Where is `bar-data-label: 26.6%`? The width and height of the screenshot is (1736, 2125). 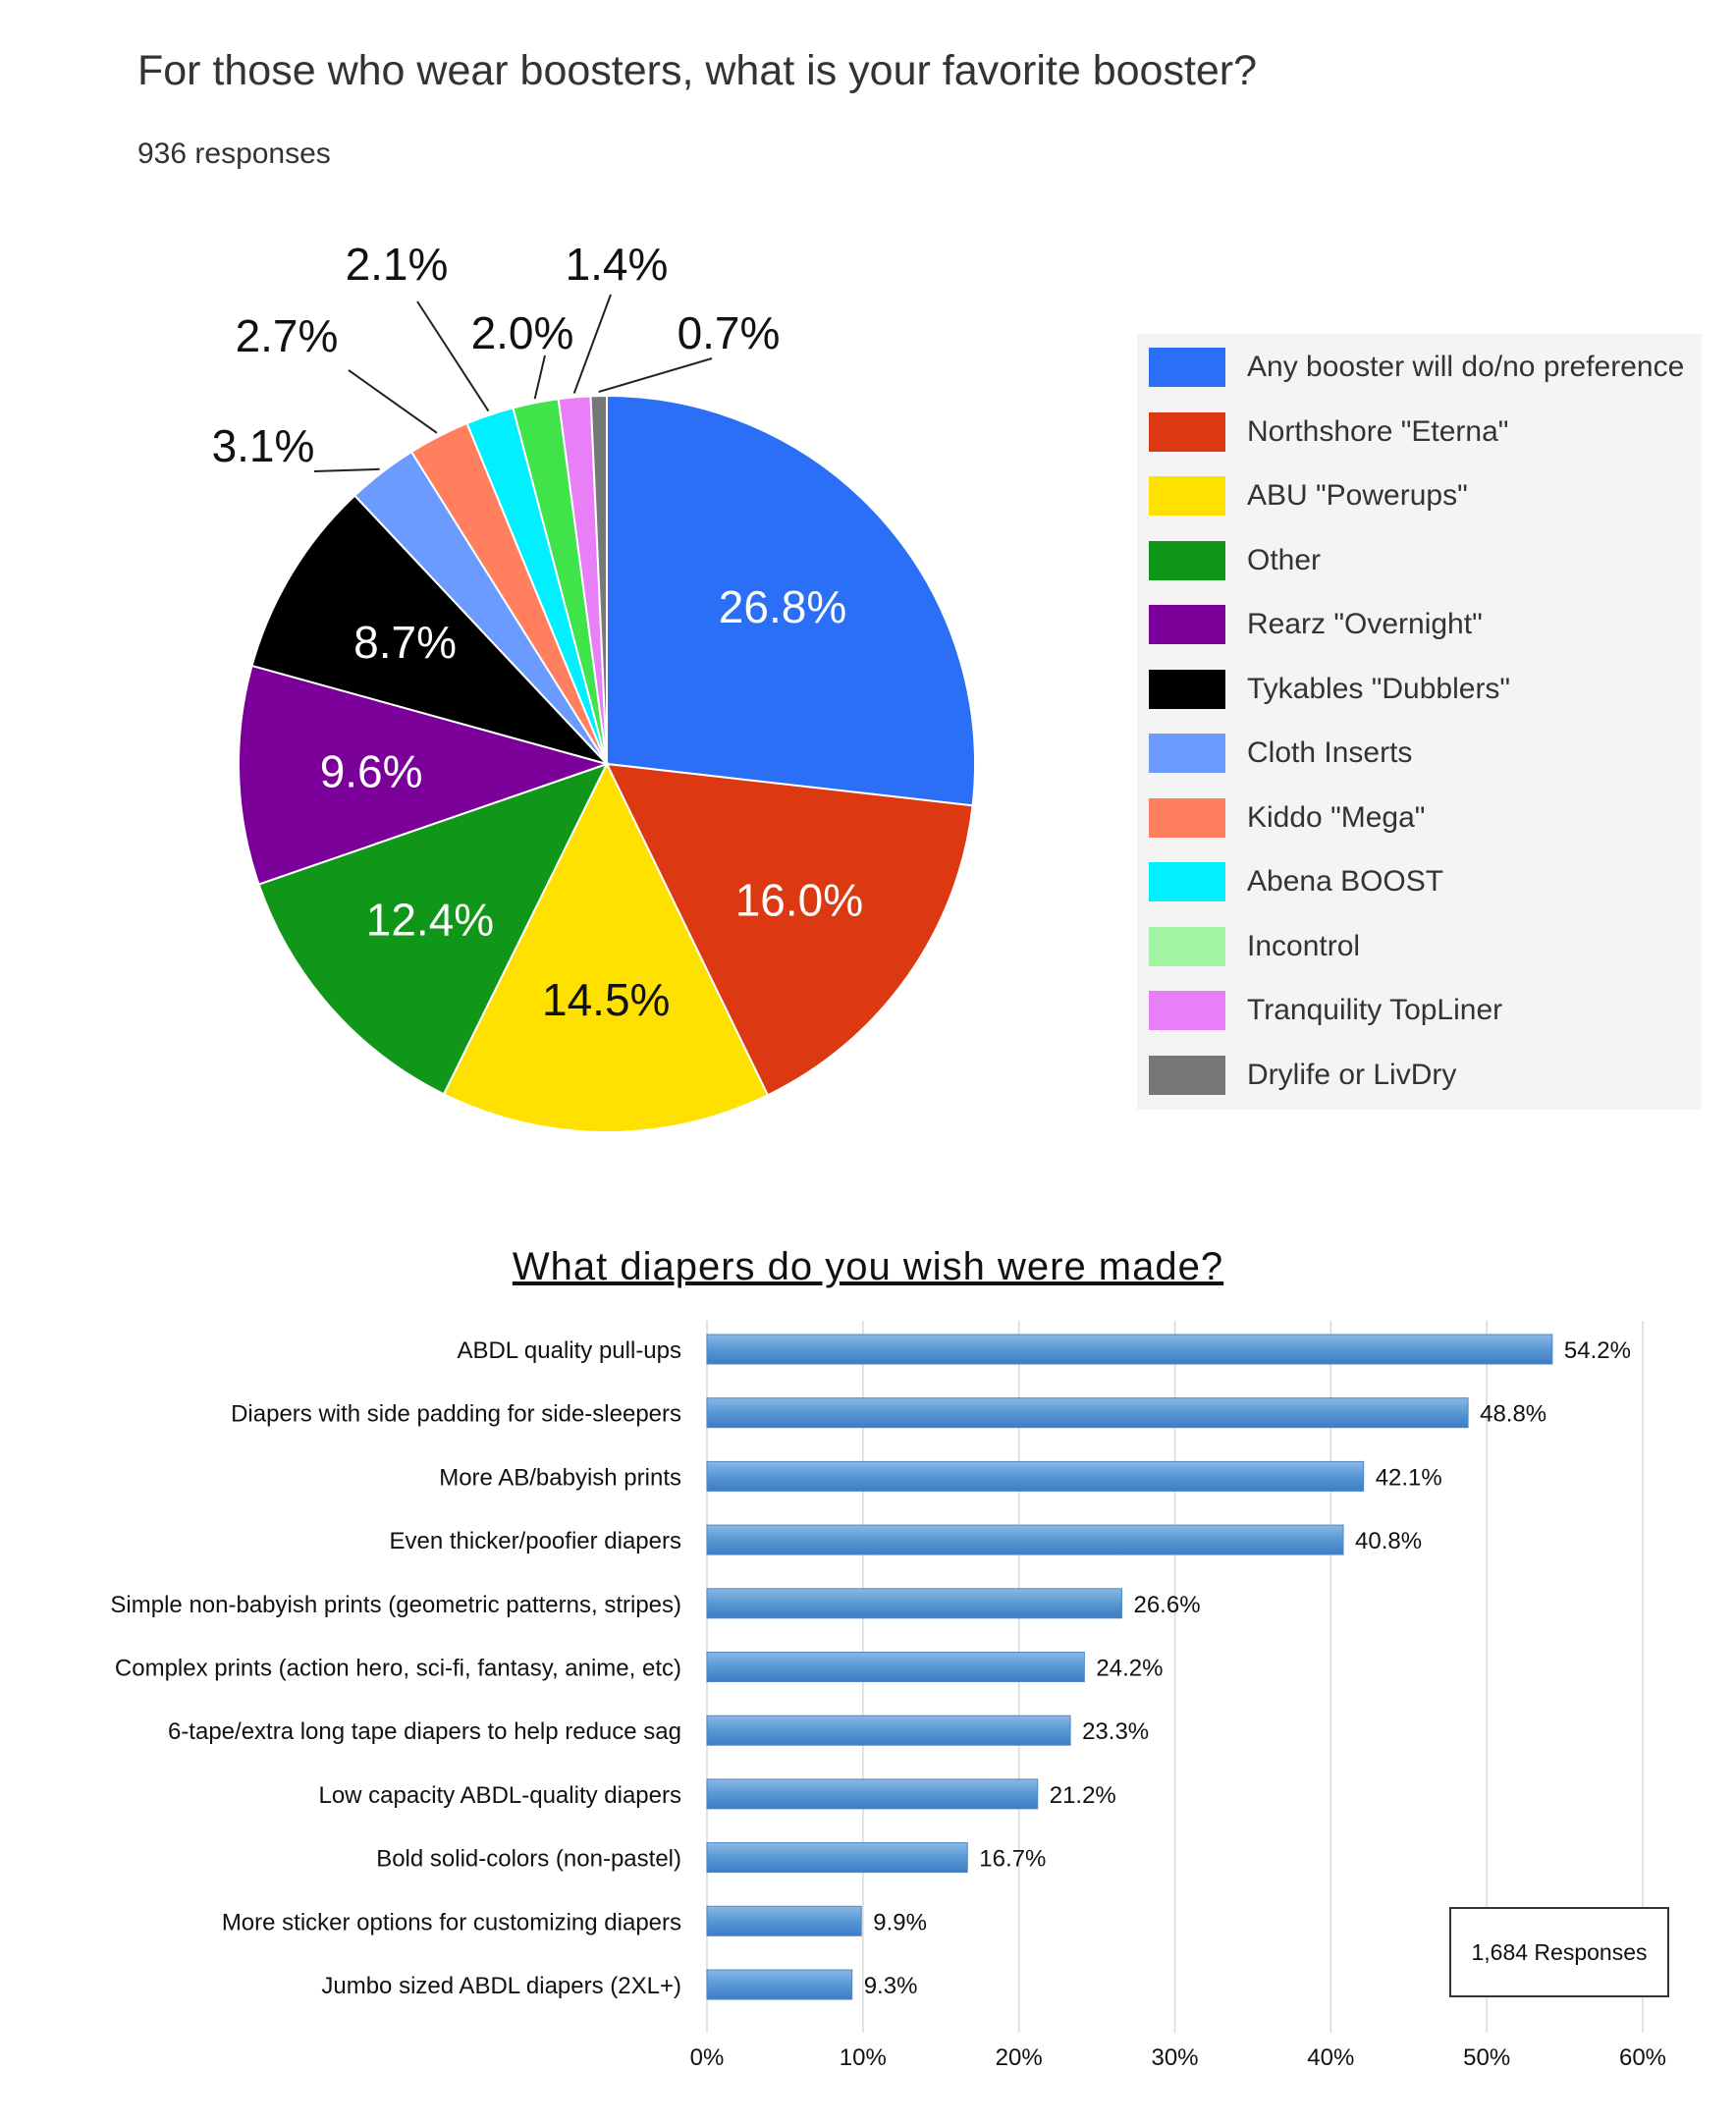 bar-data-label: 26.6% is located at coordinates (1166, 1605).